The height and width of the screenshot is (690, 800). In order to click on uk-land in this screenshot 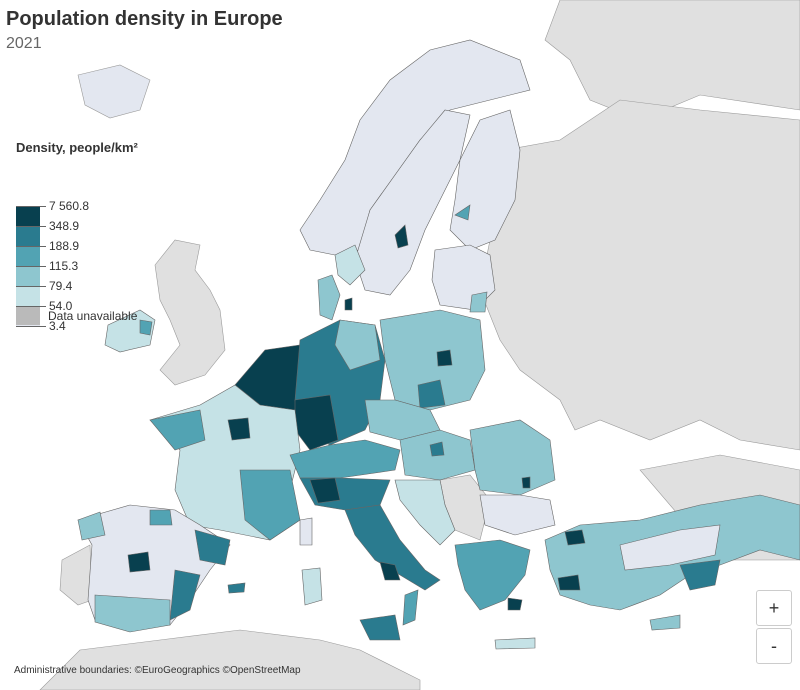, I will do `click(190, 312)`.